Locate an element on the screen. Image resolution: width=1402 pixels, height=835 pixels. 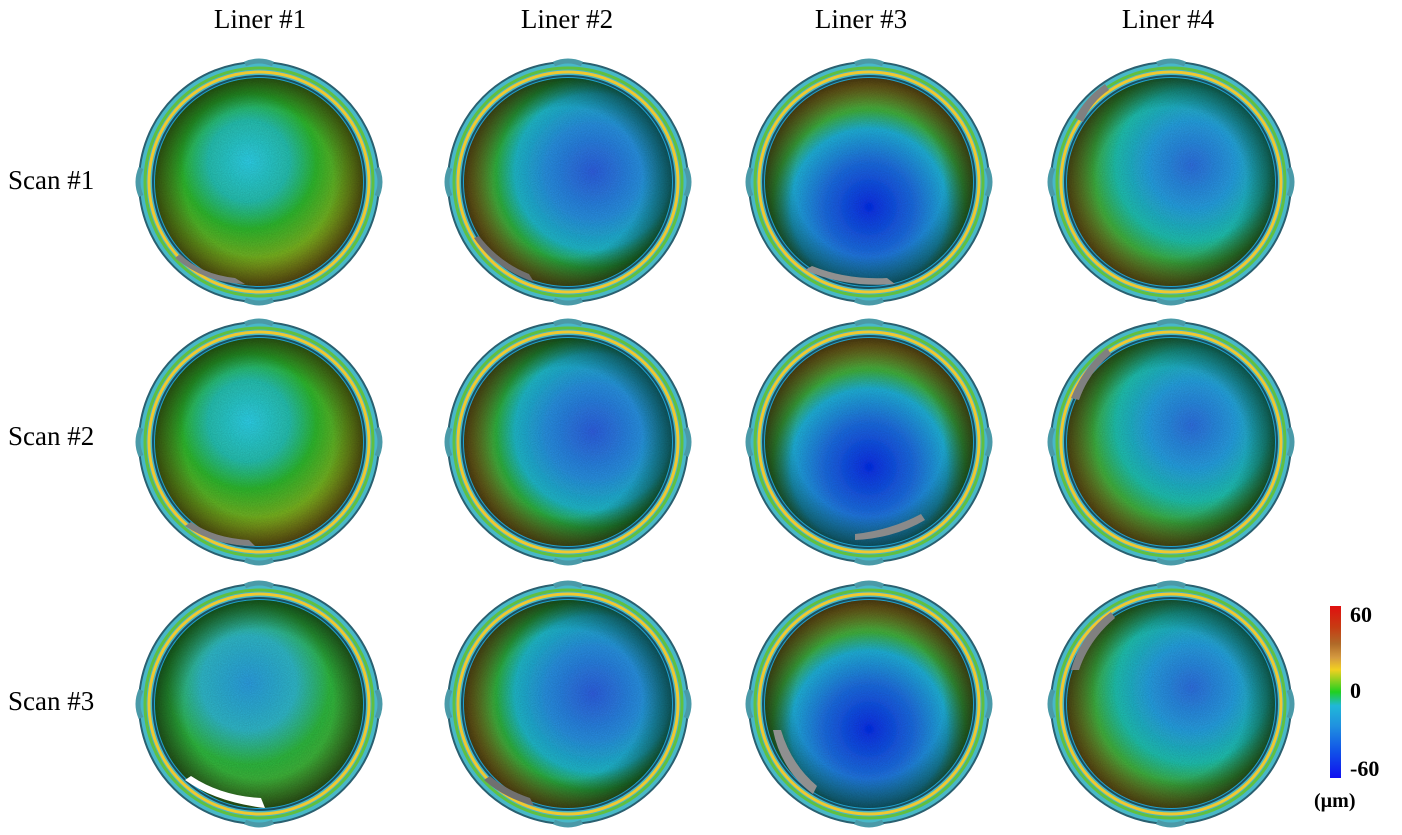
liner-3-scan-1-heatmap is located at coordinates (869, 182).